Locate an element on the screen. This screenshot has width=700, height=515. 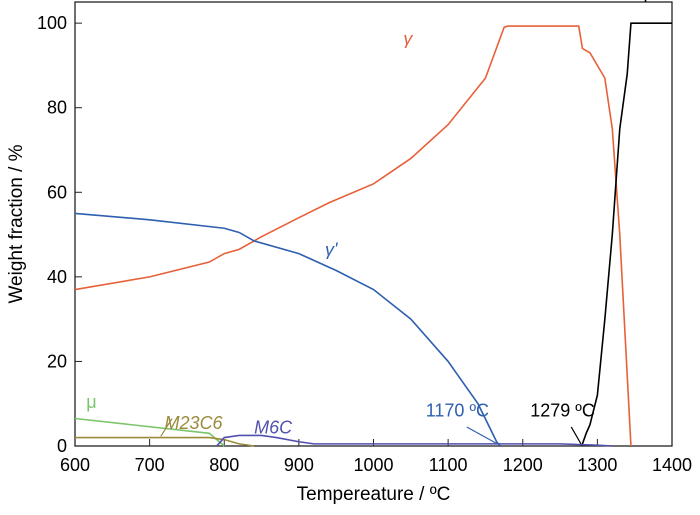
annotation-label: γ is located at coordinates (408, 38).